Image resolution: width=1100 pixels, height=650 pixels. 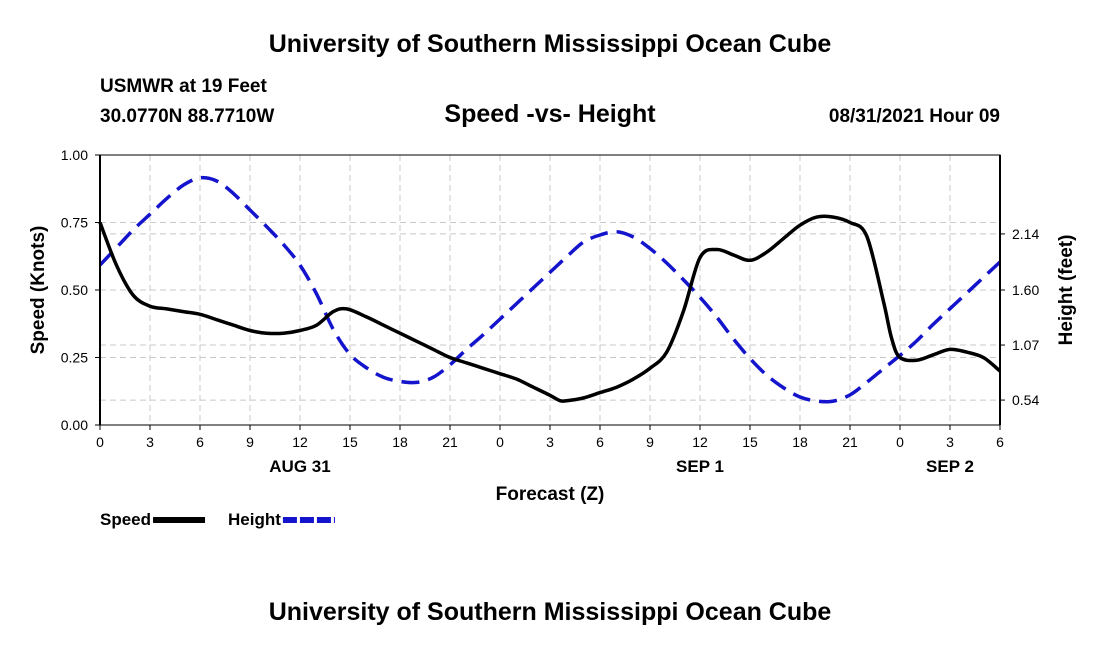 What do you see at coordinates (1025, 400) in the screenshot?
I see `y2-tick-label: 0.54` at bounding box center [1025, 400].